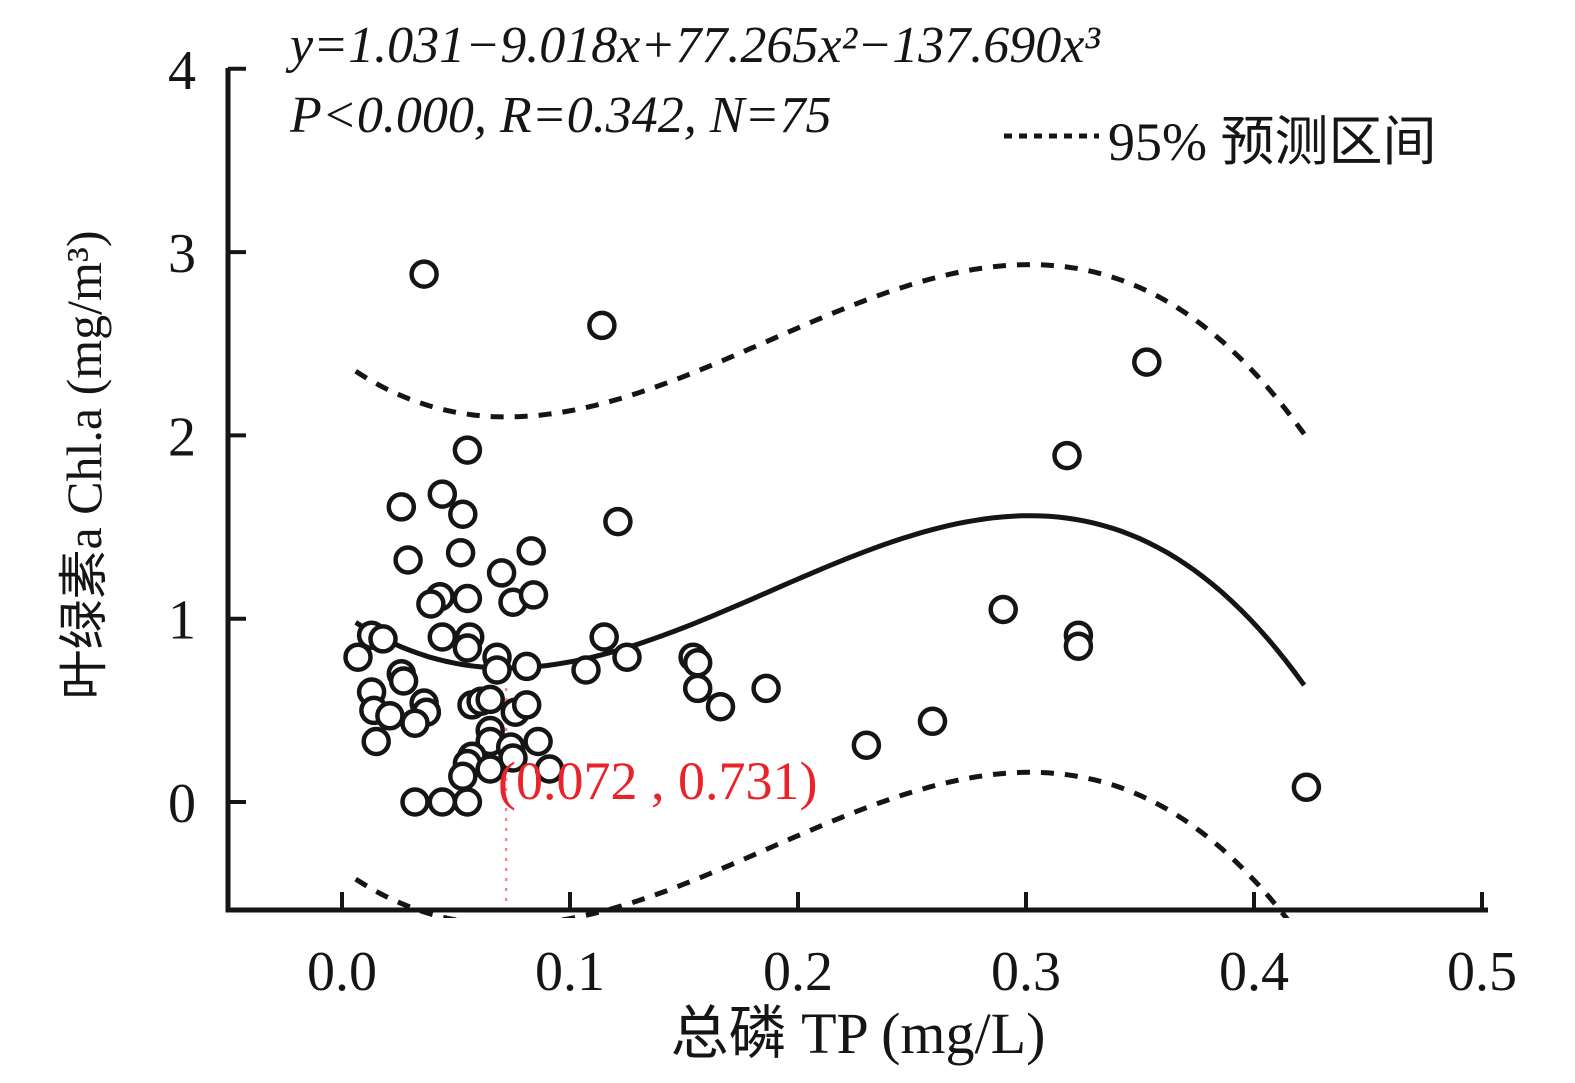  Describe the element at coordinates (830, 349) in the screenshot. I see `upper-prediction-curve` at that location.